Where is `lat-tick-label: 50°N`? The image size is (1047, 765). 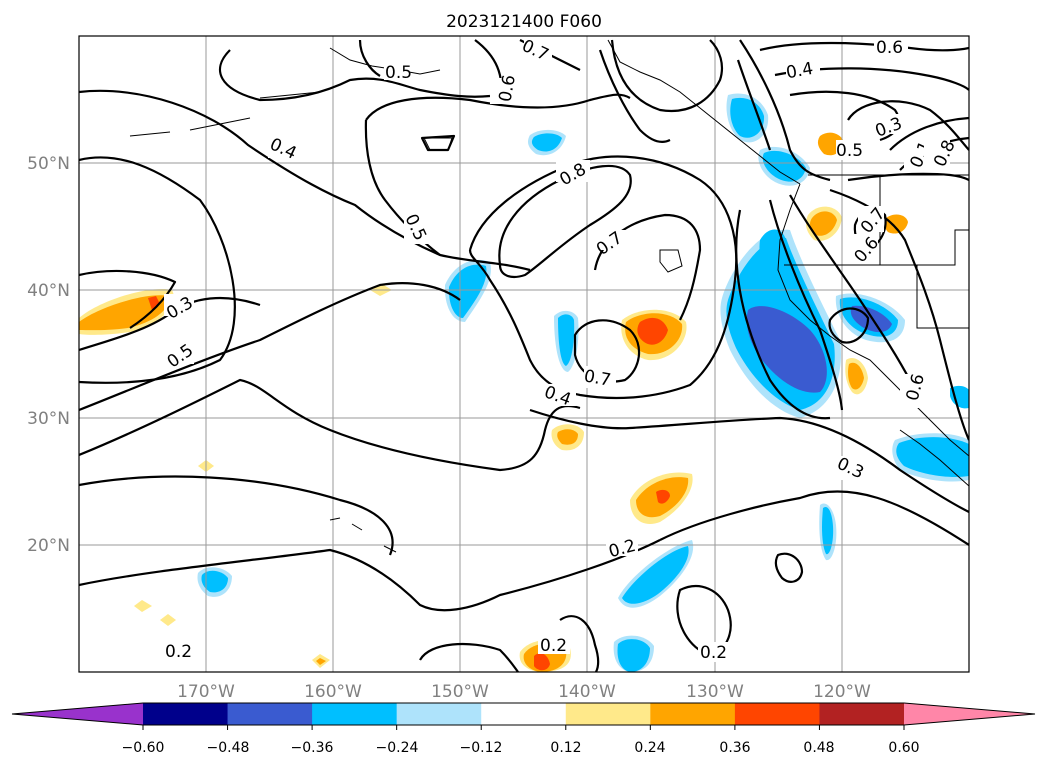 lat-tick-label: 50°N is located at coordinates (48, 164).